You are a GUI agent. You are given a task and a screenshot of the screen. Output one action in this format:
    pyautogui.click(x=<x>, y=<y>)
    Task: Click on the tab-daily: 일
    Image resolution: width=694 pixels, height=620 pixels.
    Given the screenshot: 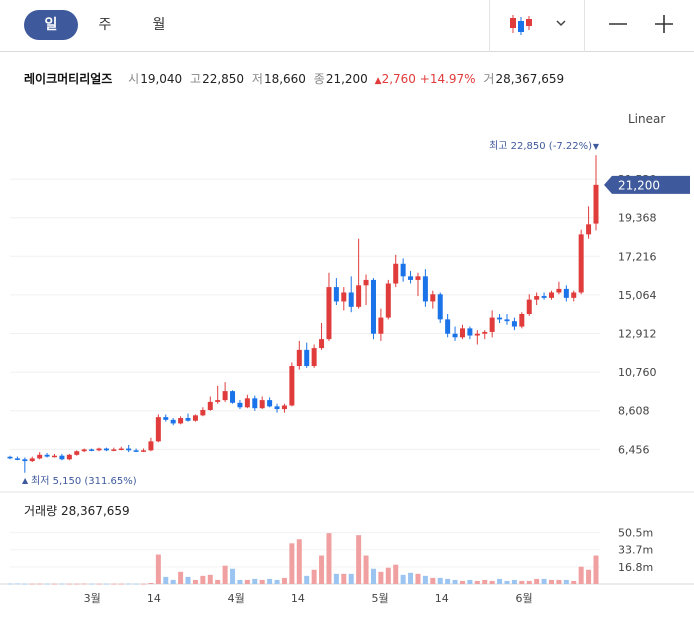 What is the action you would take?
    pyautogui.click(x=51, y=25)
    